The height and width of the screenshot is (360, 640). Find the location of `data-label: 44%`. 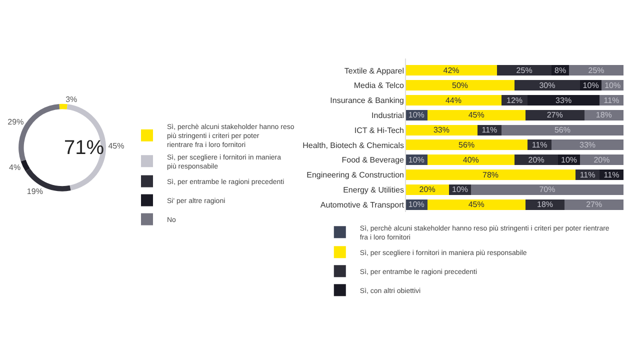

data-label: 44% is located at coordinates (453, 100).